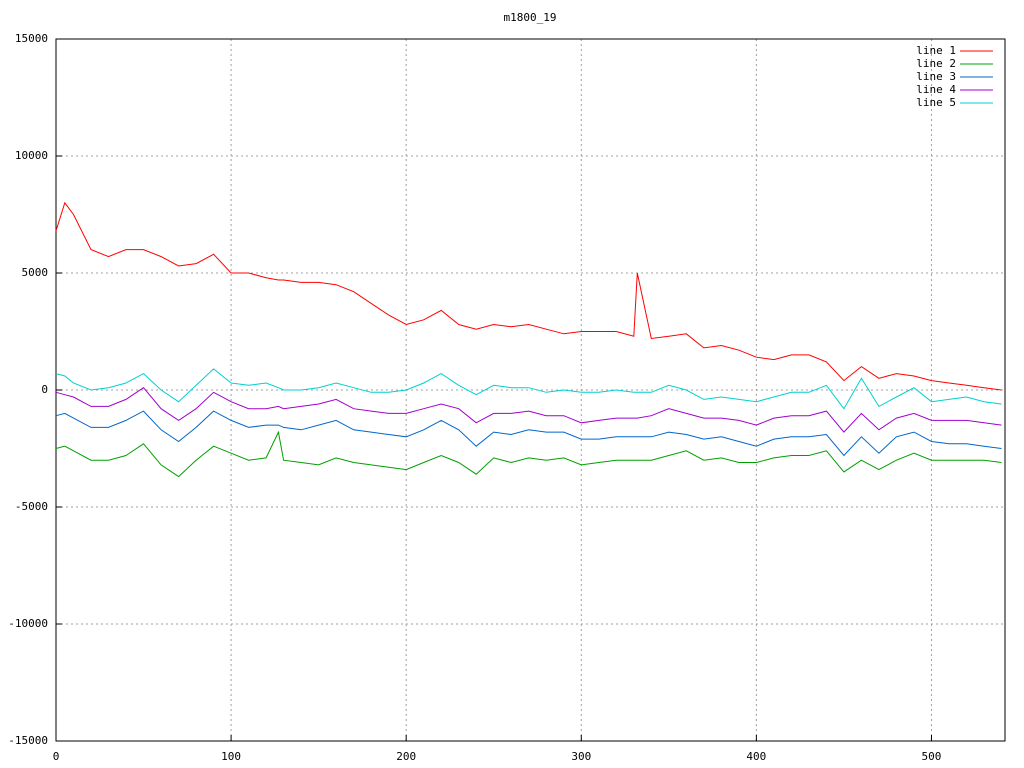 Image resolution: width=1024 pixels, height=768 pixels. What do you see at coordinates (231, 756) in the screenshot?
I see `x-tick-label: 100` at bounding box center [231, 756].